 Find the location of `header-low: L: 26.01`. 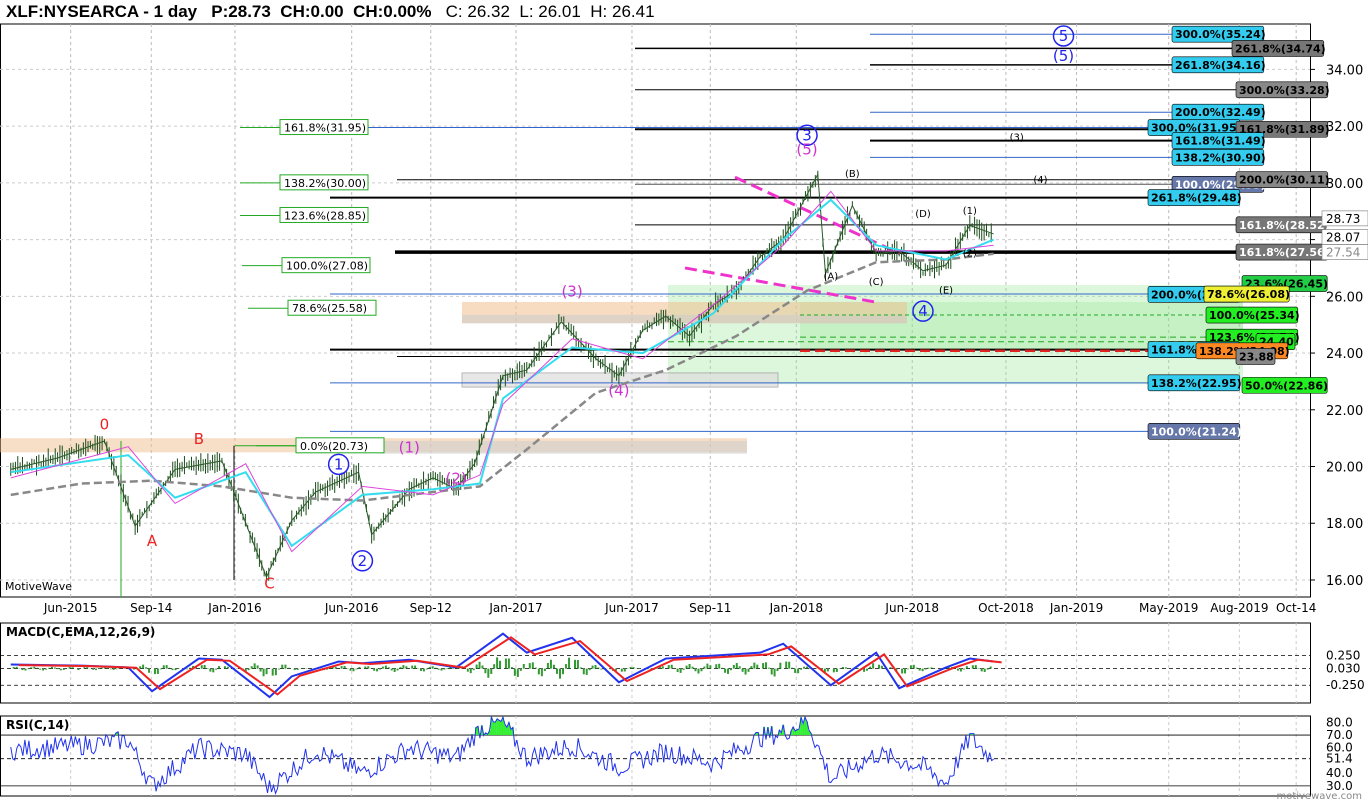

header-low: L: 26.01 is located at coordinates (550, 11).